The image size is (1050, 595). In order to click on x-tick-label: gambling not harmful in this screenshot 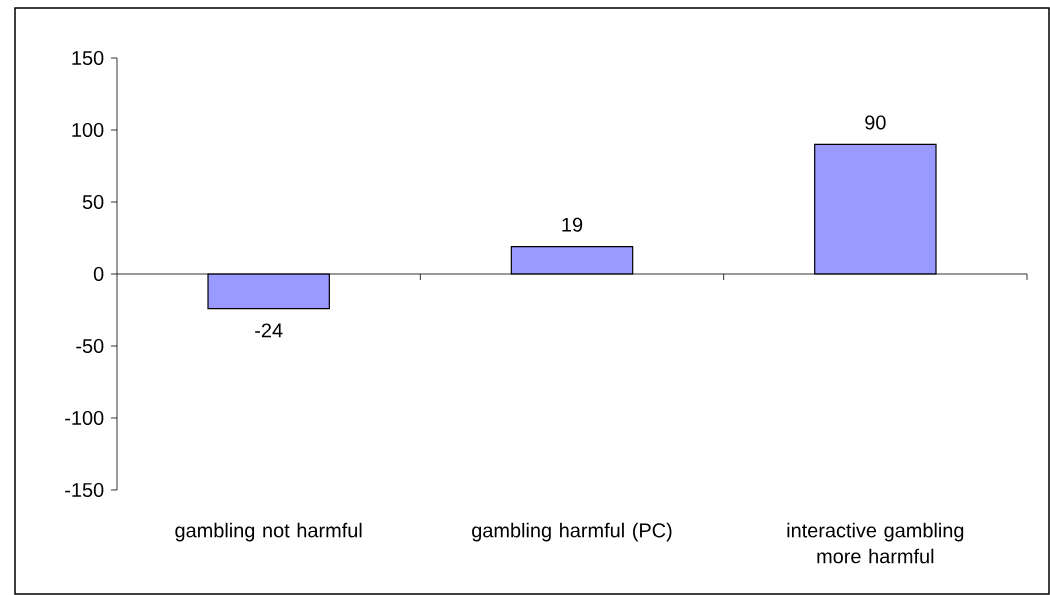, I will do `click(268, 532)`.